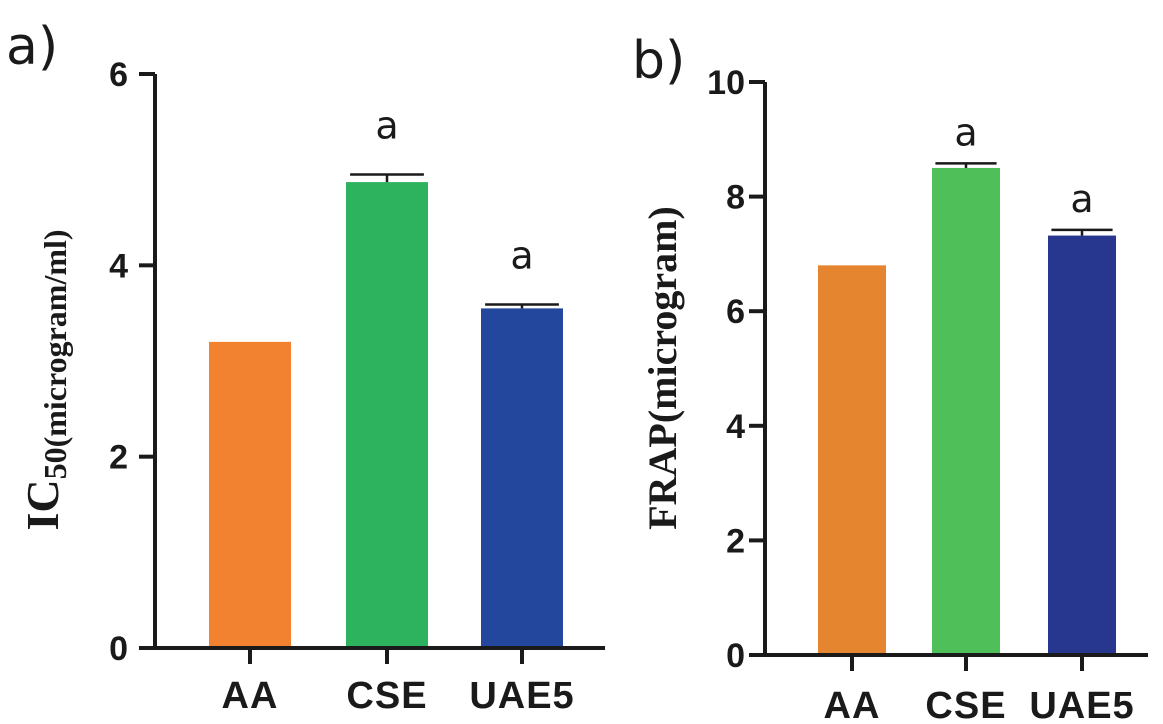  Describe the element at coordinates (32, 47) in the screenshot. I see `panel-label-a: a)` at that location.